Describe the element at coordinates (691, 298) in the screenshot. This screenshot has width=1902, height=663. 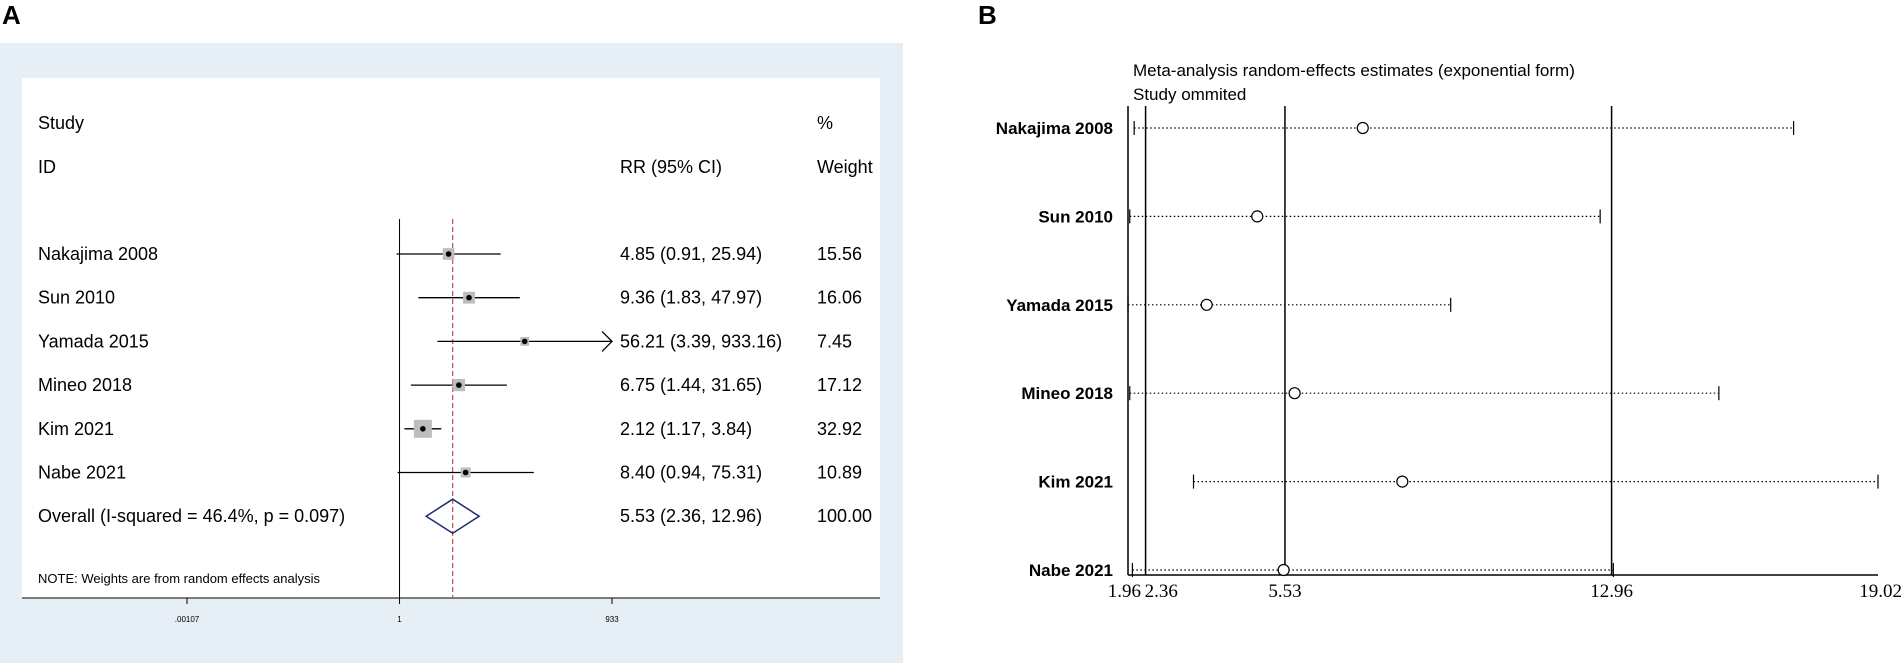
I see `effect-ci-label: 9.36 (1.83, 47.97)` at that location.